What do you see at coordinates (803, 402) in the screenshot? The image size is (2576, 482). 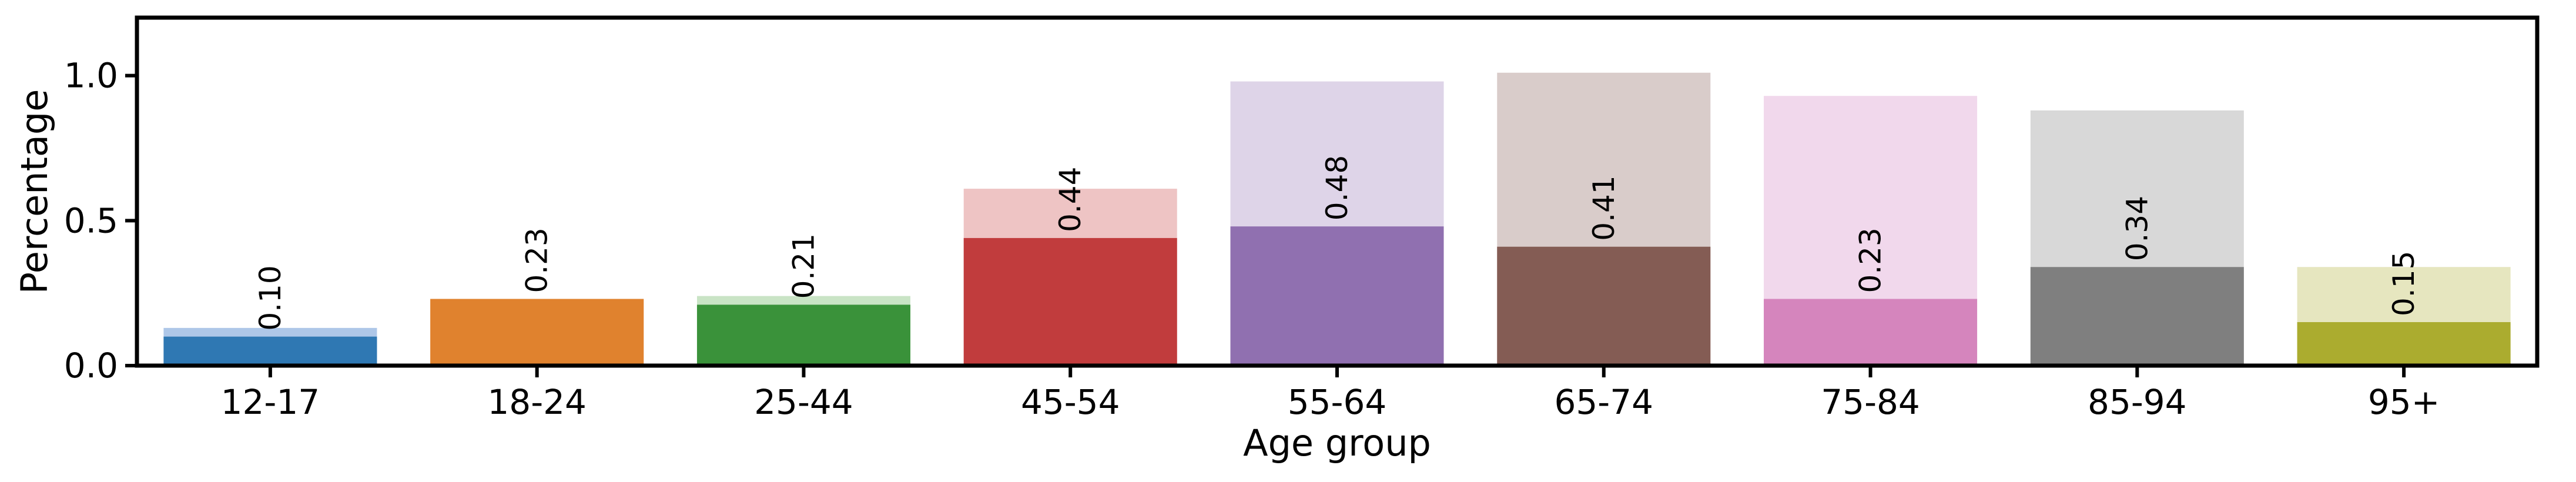 I see `x-tick-label: 25-44` at bounding box center [803, 402].